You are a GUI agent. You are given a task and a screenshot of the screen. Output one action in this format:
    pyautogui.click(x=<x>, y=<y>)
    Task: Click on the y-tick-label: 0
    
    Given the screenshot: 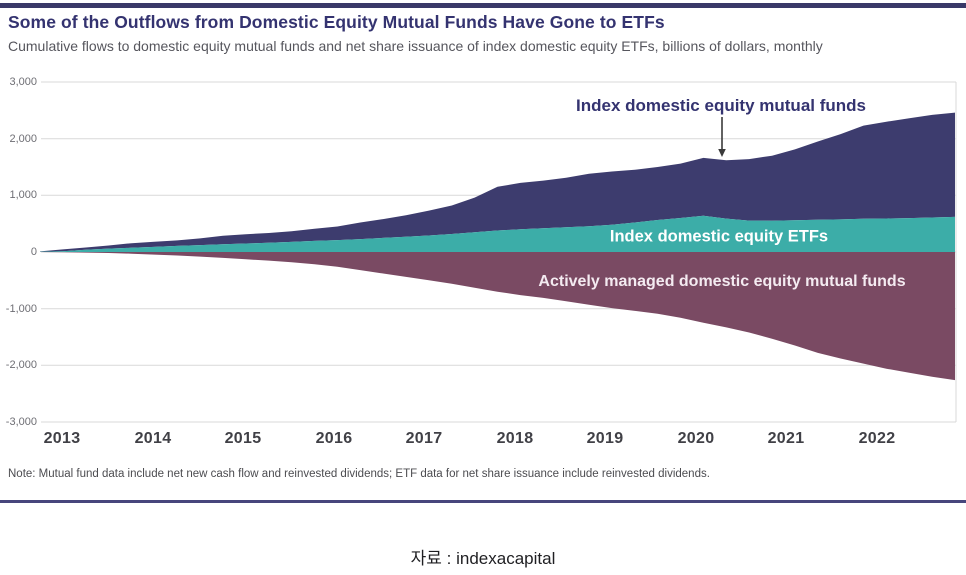 What is the action you would take?
    pyautogui.click(x=33, y=252)
    